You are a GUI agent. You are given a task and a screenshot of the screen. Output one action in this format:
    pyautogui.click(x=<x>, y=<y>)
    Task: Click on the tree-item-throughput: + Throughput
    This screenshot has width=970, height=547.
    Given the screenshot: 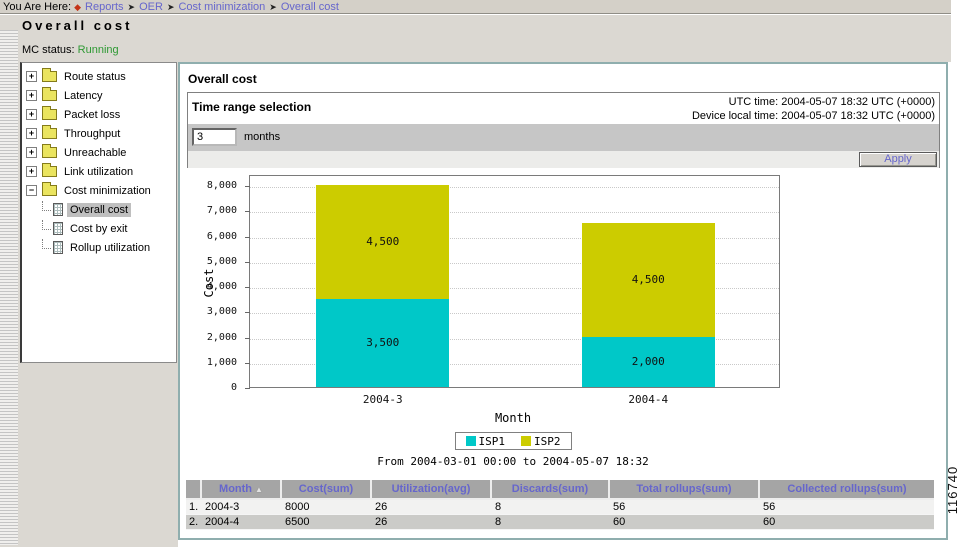 What is the action you would take?
    pyautogui.click(x=99, y=133)
    